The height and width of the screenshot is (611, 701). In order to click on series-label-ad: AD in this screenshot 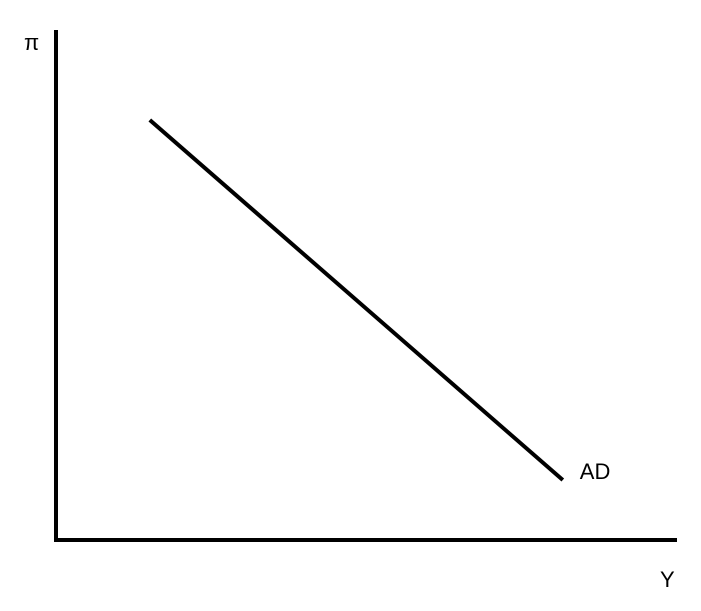, I will do `click(595, 471)`.